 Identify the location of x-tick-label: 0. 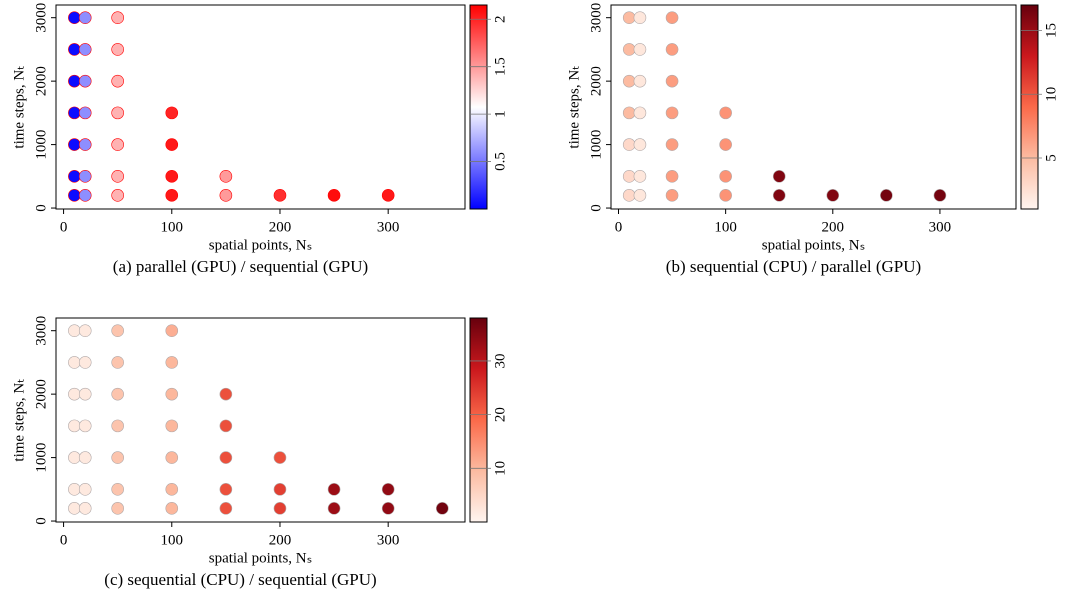
(619, 227).